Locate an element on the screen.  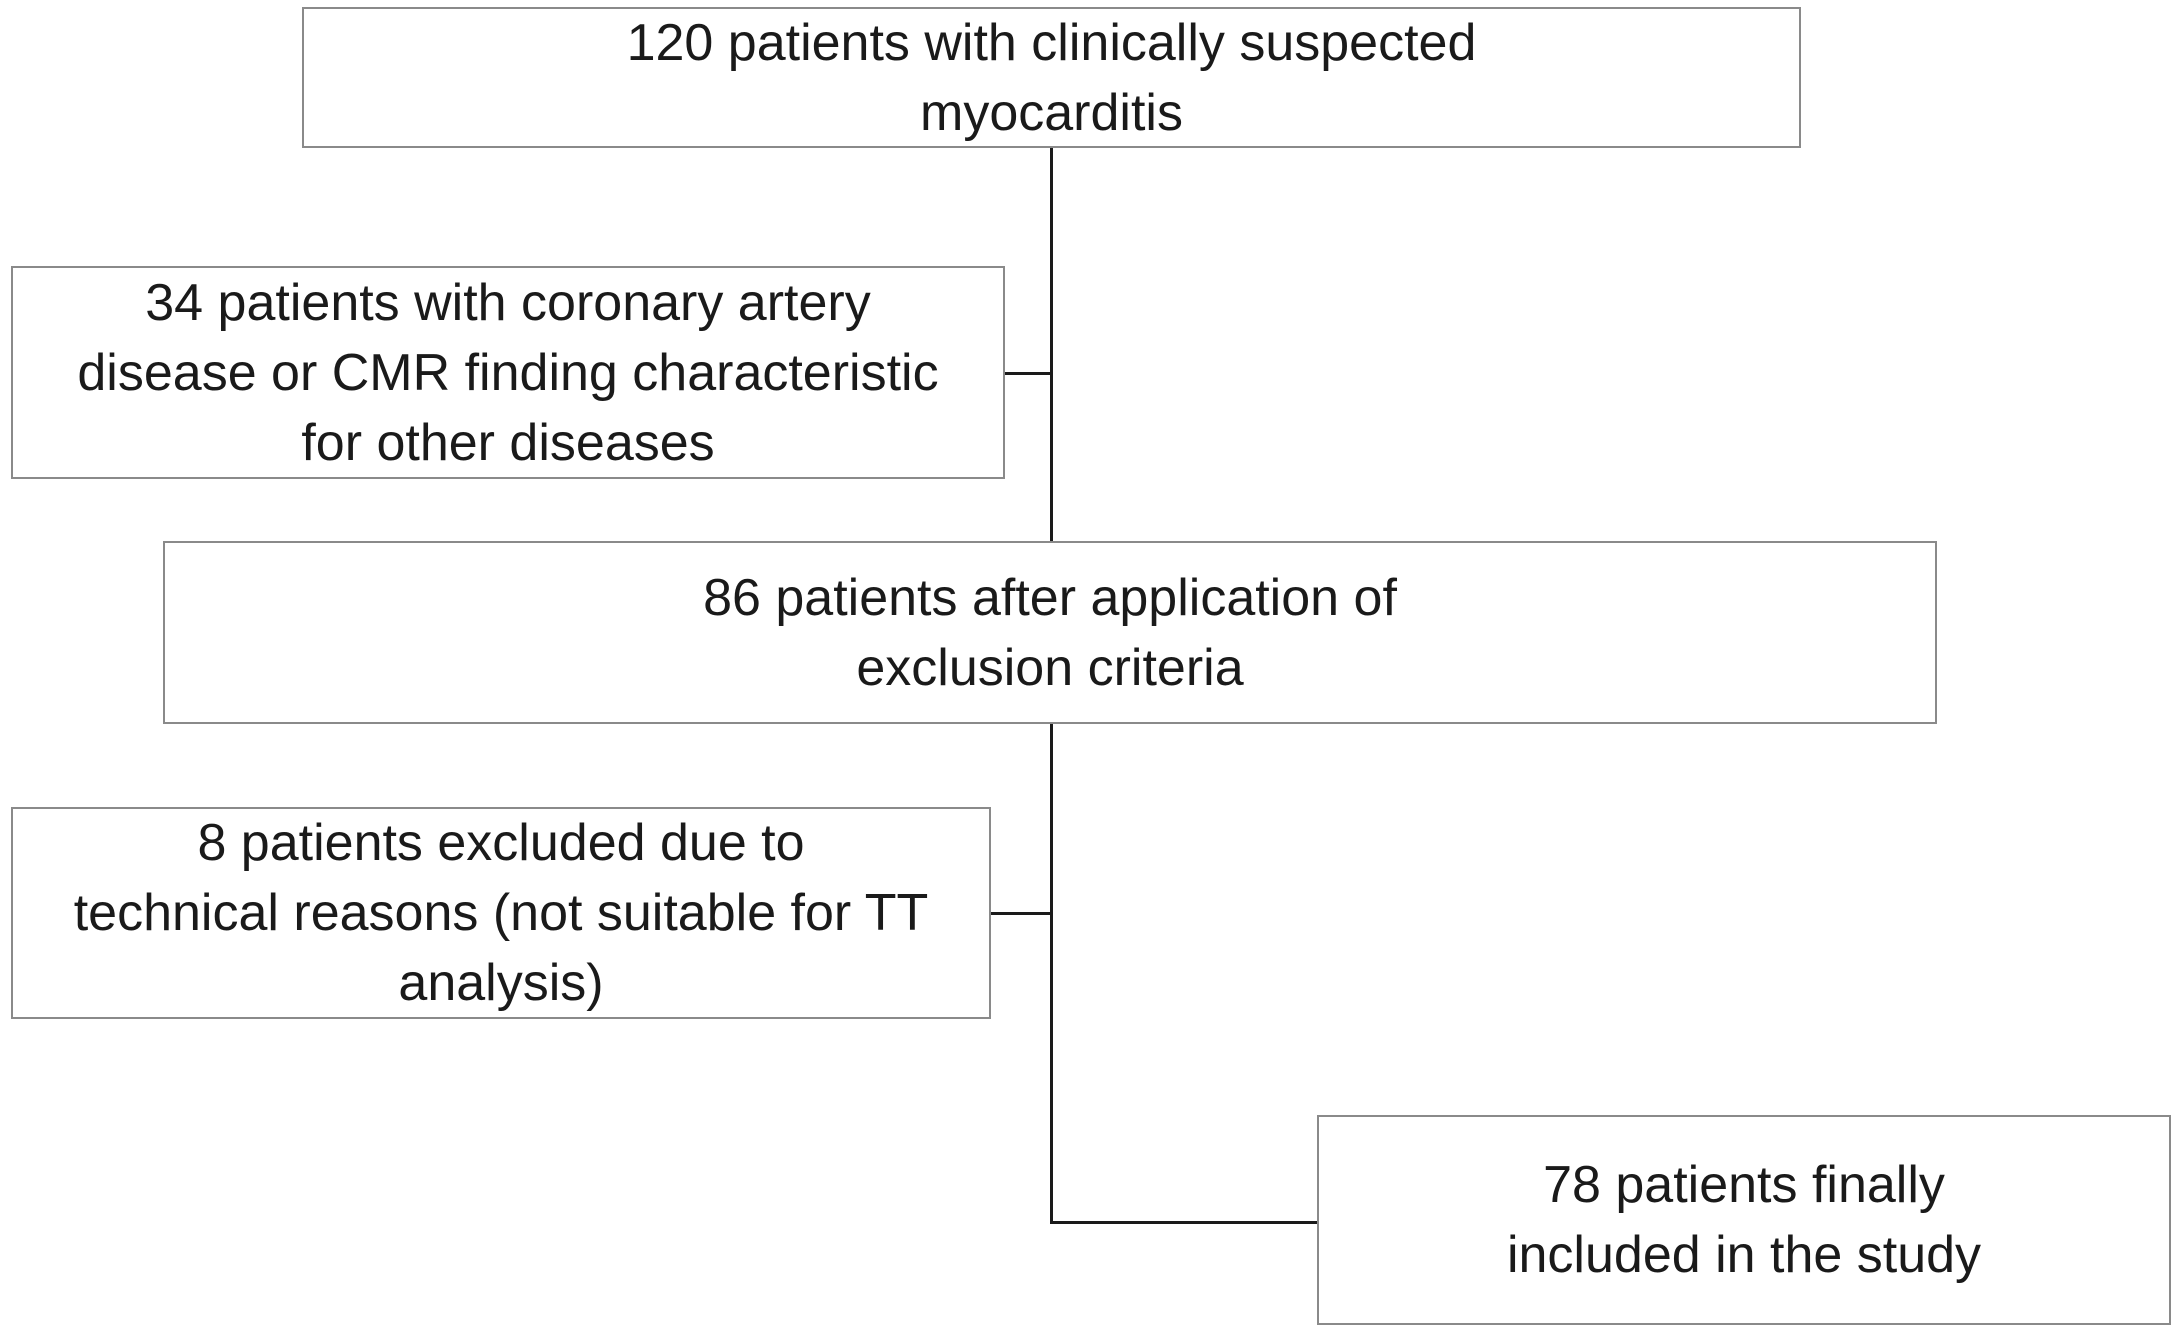
node-text: for other diseases is located at coordinates (508, 442).